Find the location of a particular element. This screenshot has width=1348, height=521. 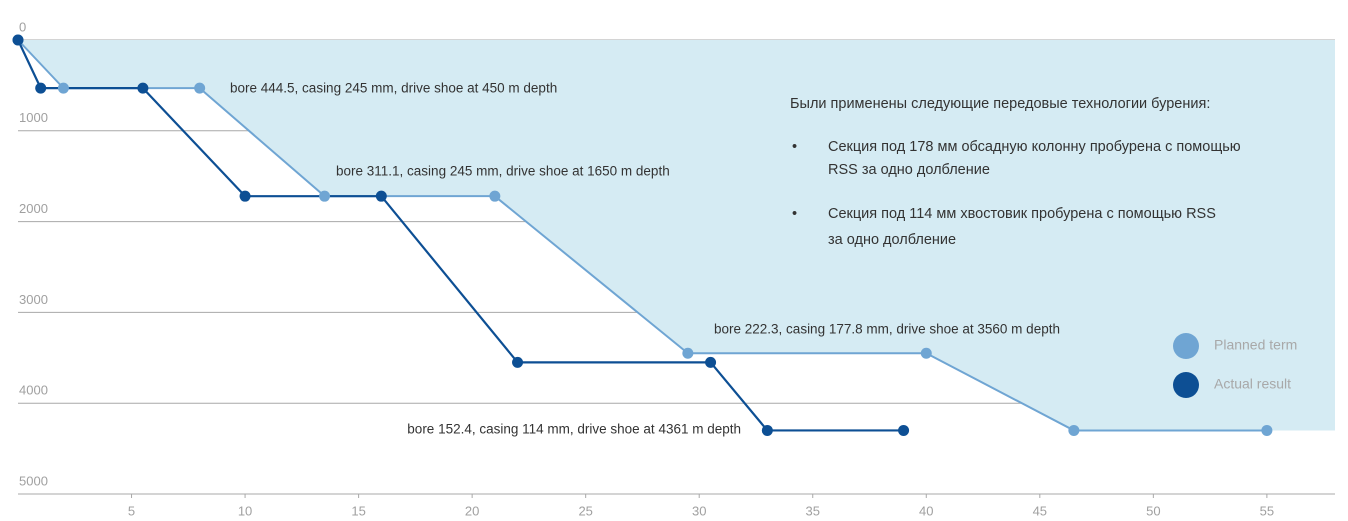

x-tick-label: 20 is located at coordinates (472, 510).